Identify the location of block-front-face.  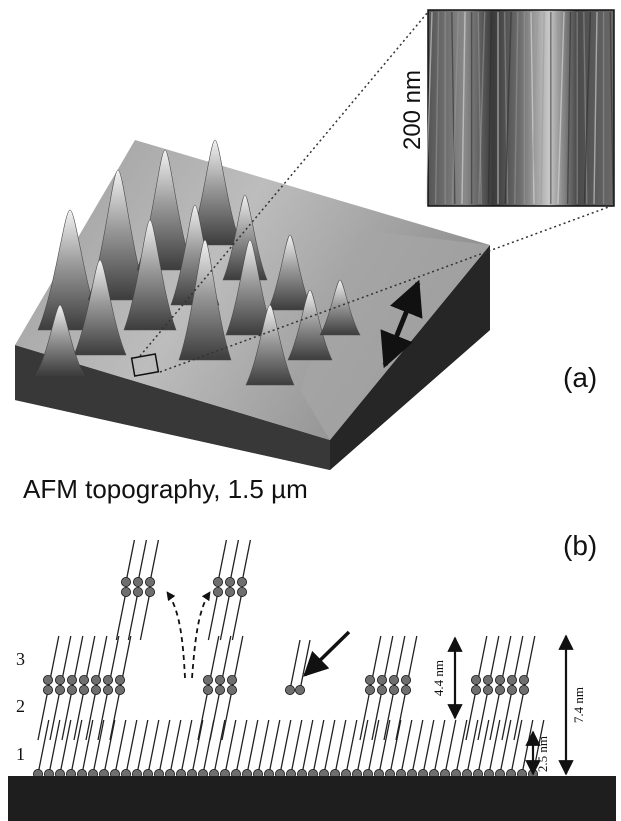
(172, 407).